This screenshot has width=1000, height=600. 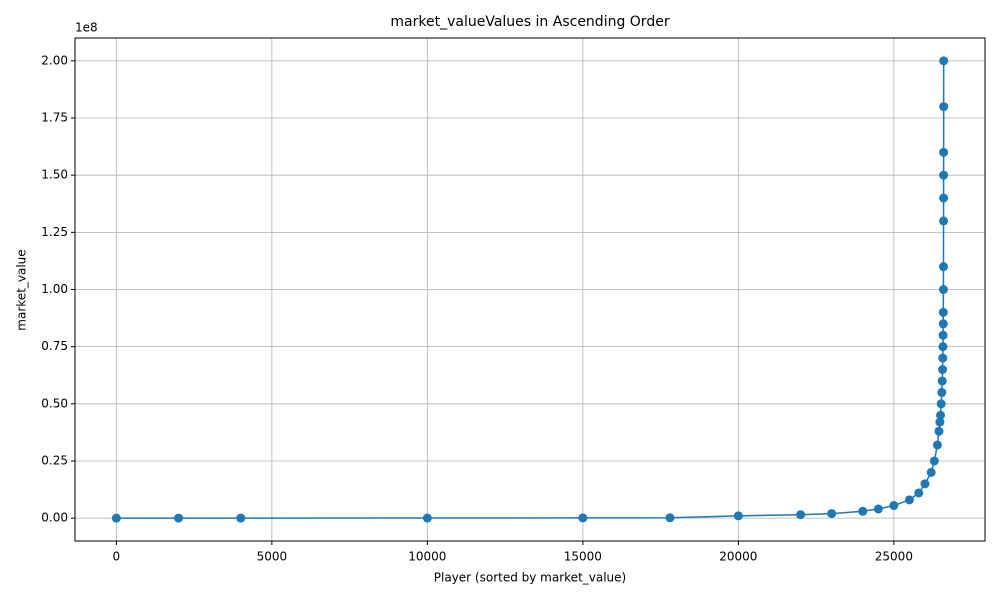 What do you see at coordinates (738, 557) in the screenshot?
I see `x-tick-label: 20000` at bounding box center [738, 557].